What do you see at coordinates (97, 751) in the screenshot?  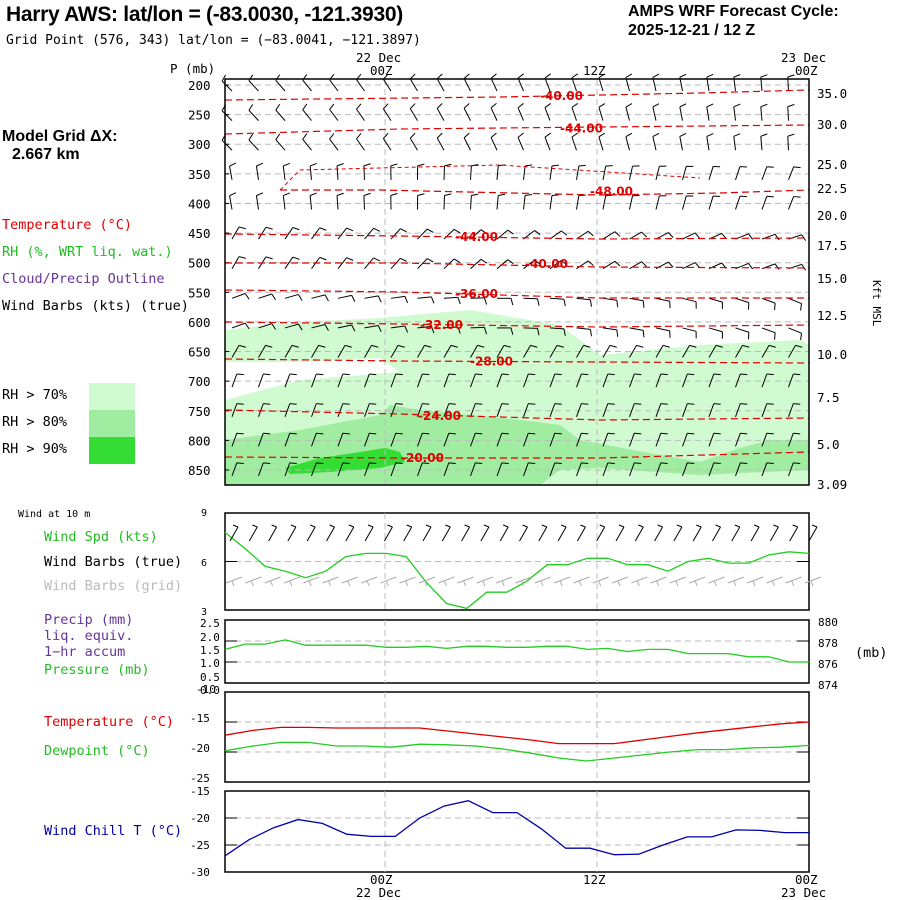 I see `legend-dewpoint: Dewpoint (°C)` at bounding box center [97, 751].